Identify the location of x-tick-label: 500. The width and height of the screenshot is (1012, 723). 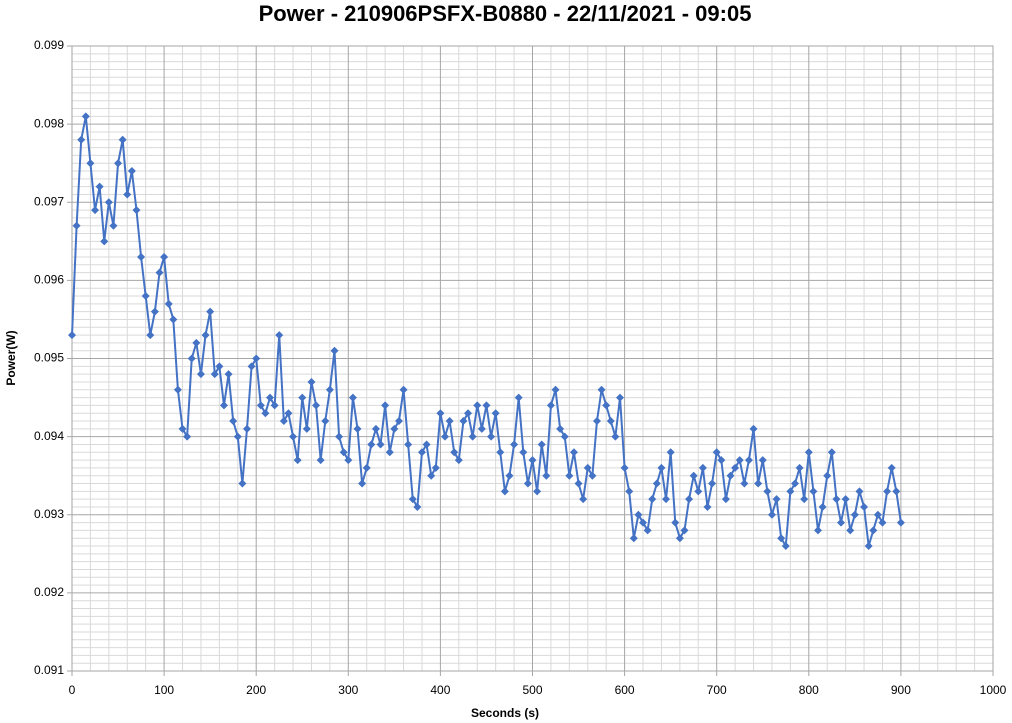
(532, 690).